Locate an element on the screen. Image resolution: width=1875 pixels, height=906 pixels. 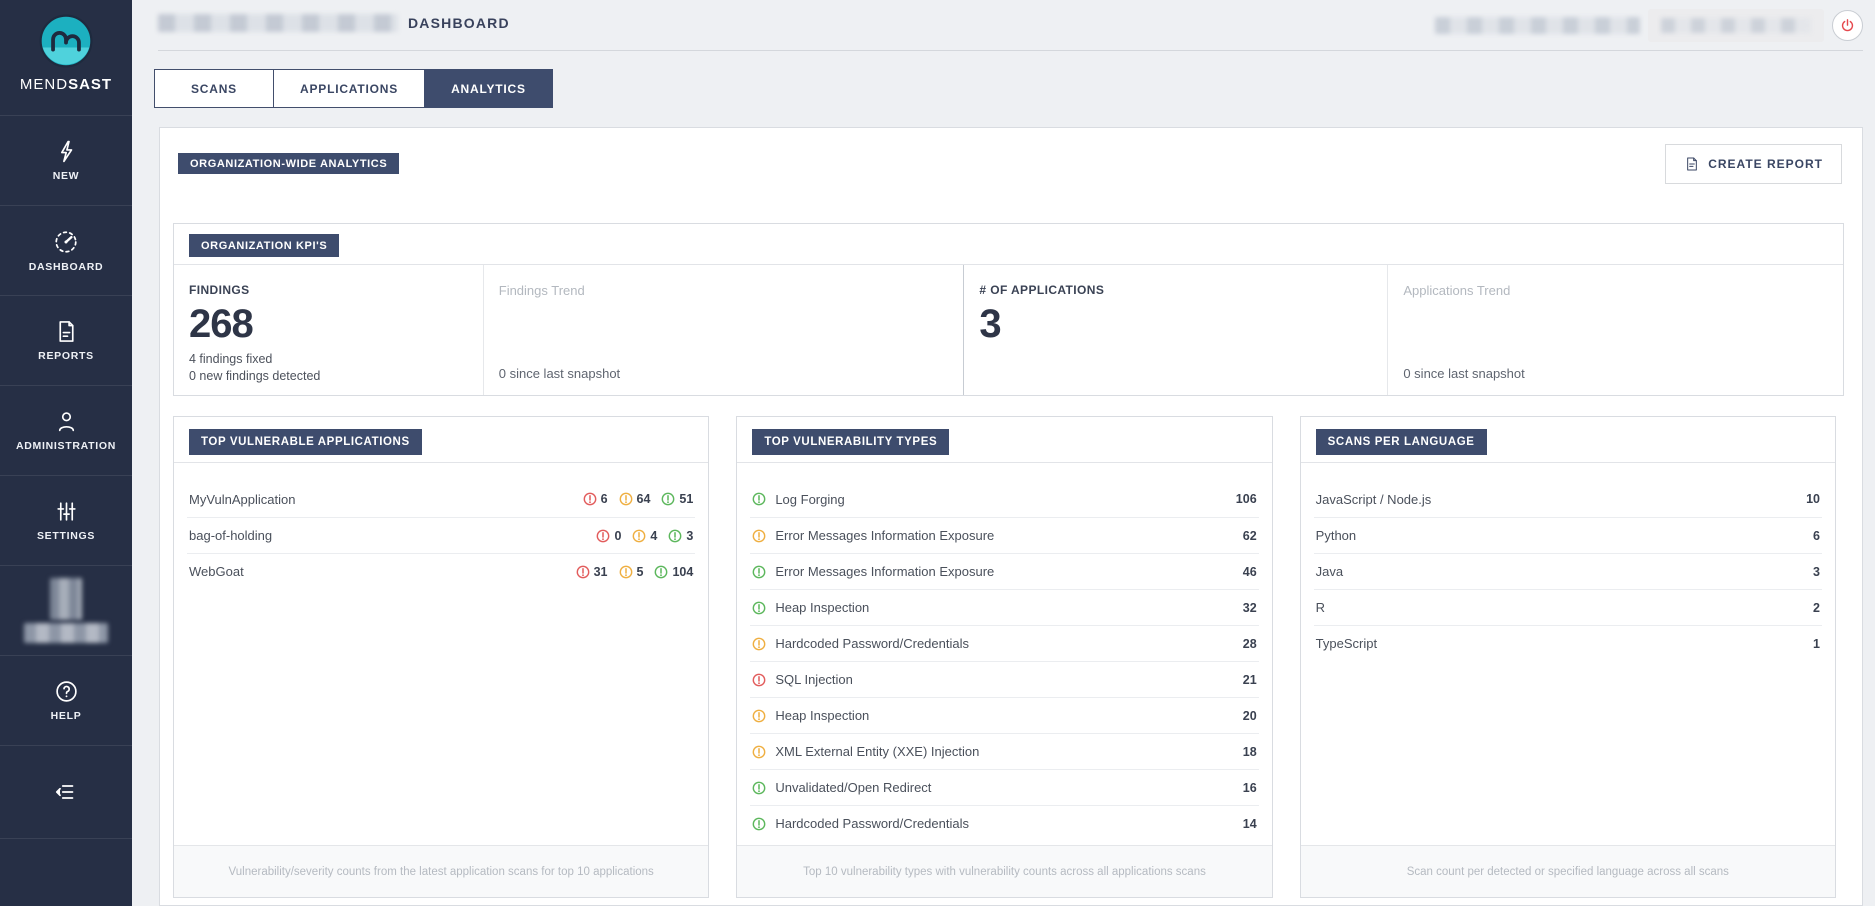
sidebar-item-reports: REPORTS is located at coordinates (66, 340).